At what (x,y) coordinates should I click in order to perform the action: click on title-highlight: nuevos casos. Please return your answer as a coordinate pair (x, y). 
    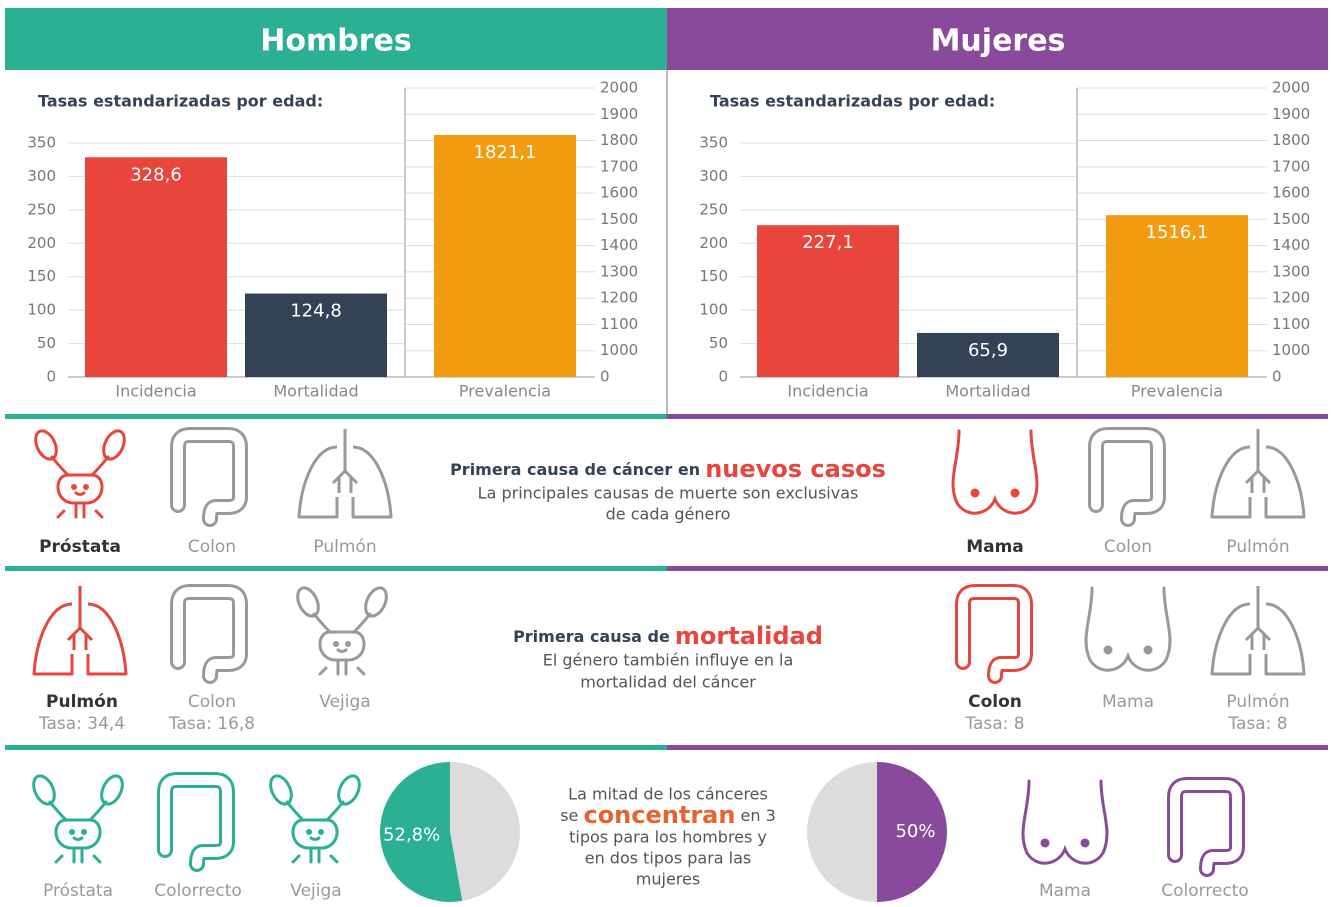
    Looking at the image, I should click on (795, 469).